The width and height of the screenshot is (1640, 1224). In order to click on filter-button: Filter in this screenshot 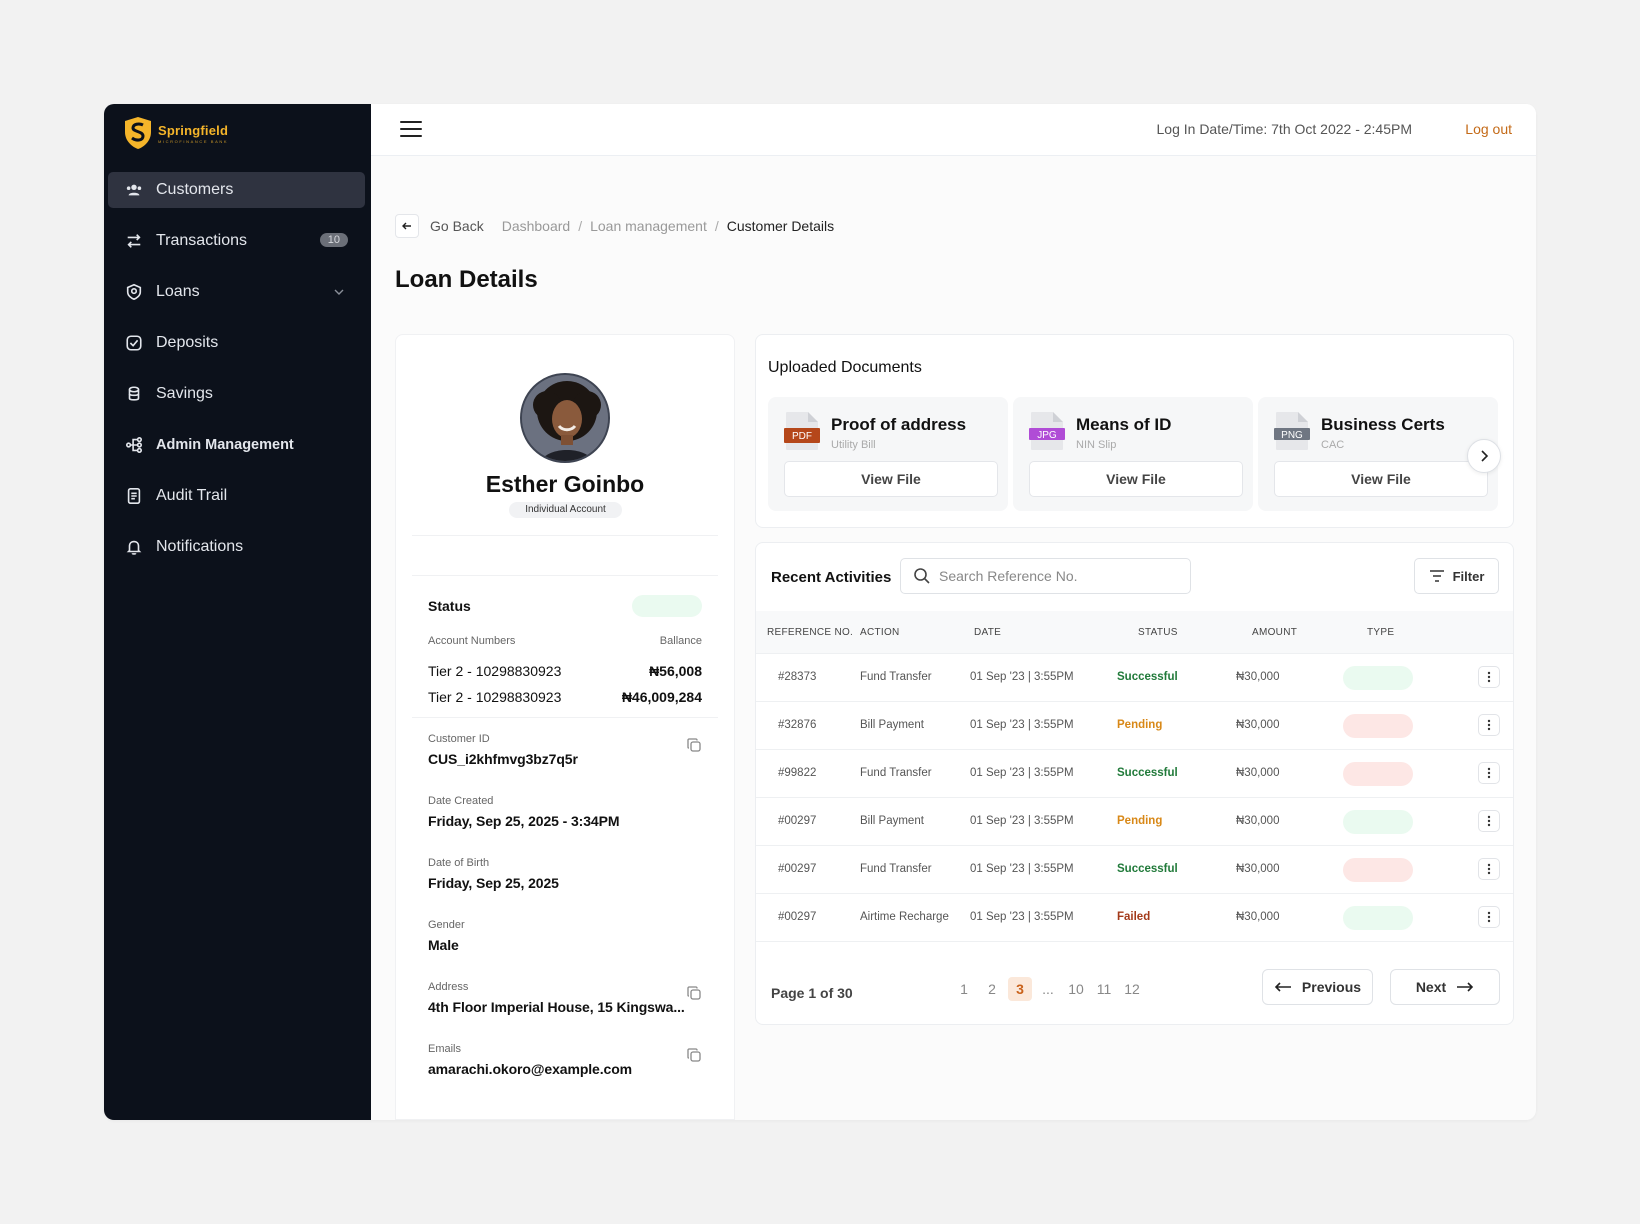, I will do `click(1456, 576)`.